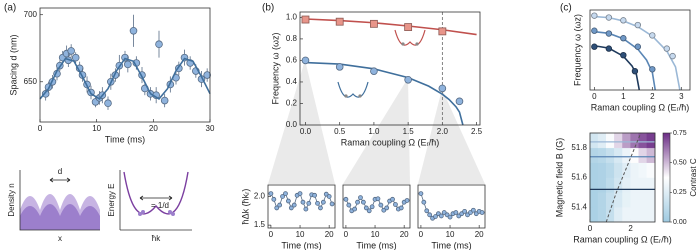 This screenshot has width=700, height=250. I want to click on y-tick-label: 0.4, so click(292, 81).